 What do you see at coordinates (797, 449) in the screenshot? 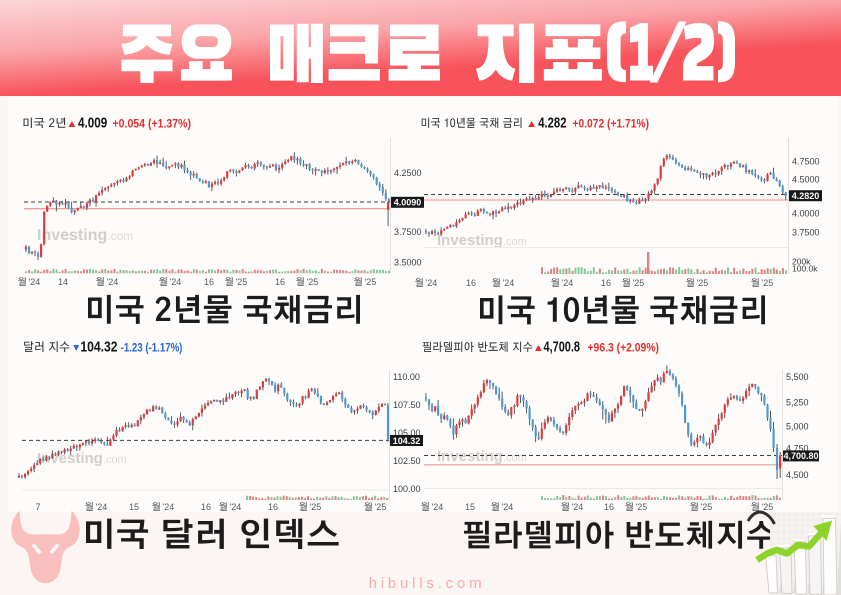
I see `svg-text: 4,750` at bounding box center [797, 449].